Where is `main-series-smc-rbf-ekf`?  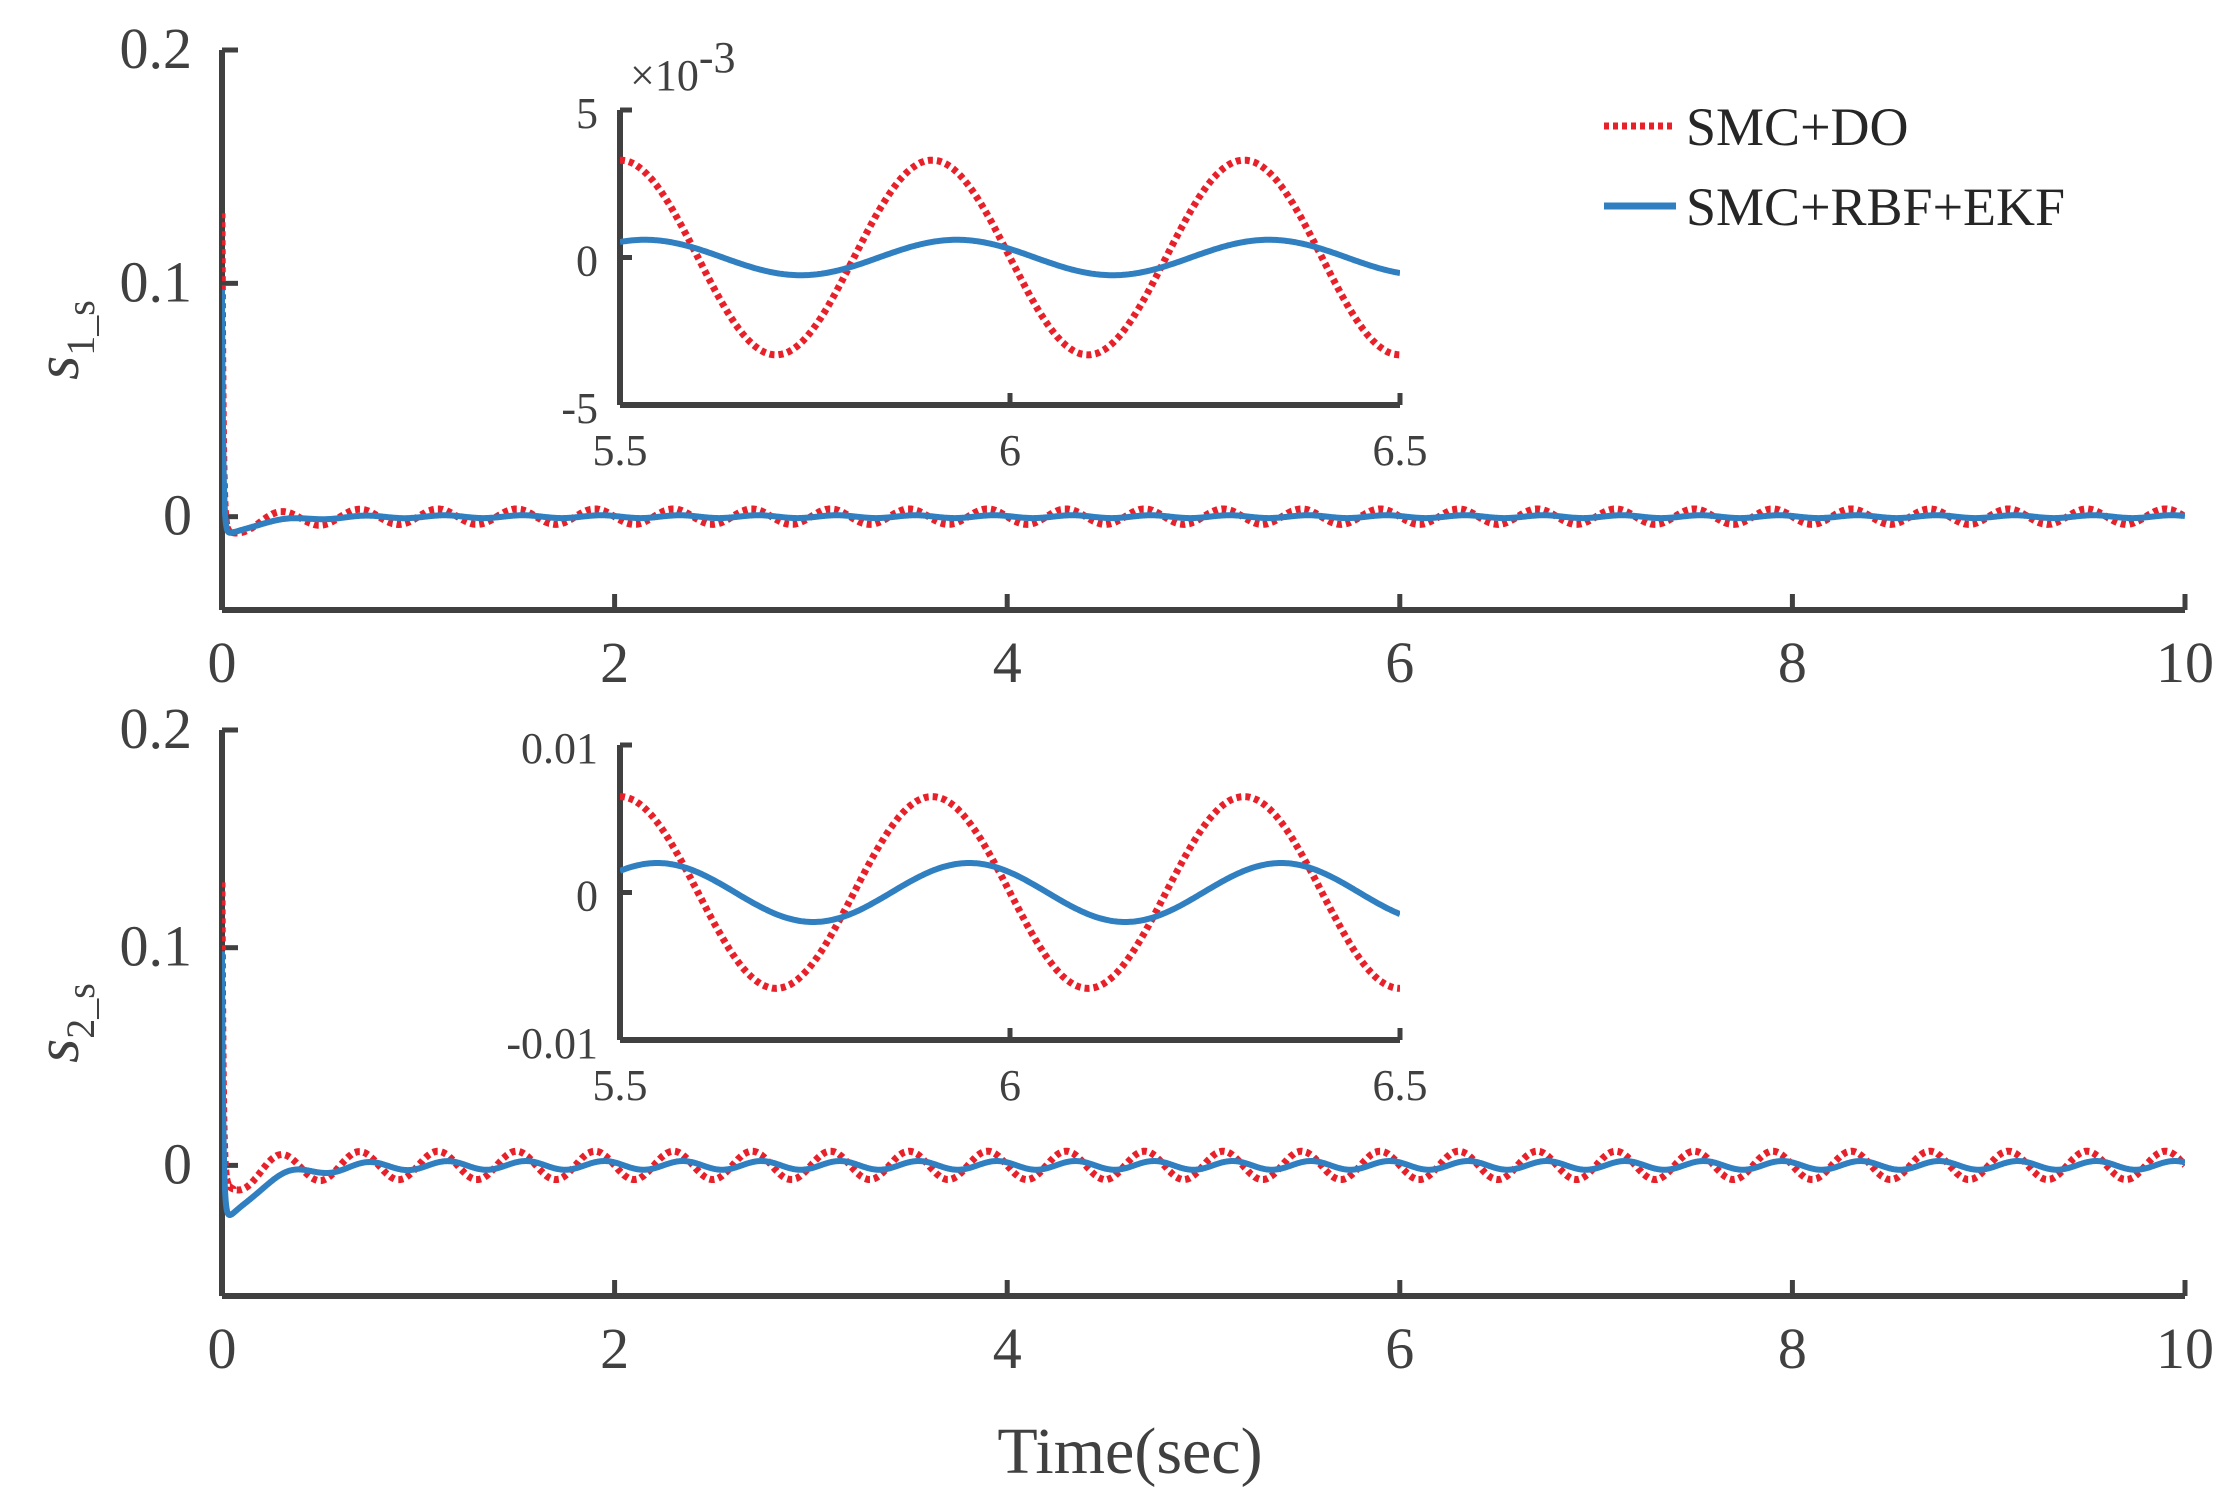
main-series-smc-rbf-ekf is located at coordinates (1203, 412).